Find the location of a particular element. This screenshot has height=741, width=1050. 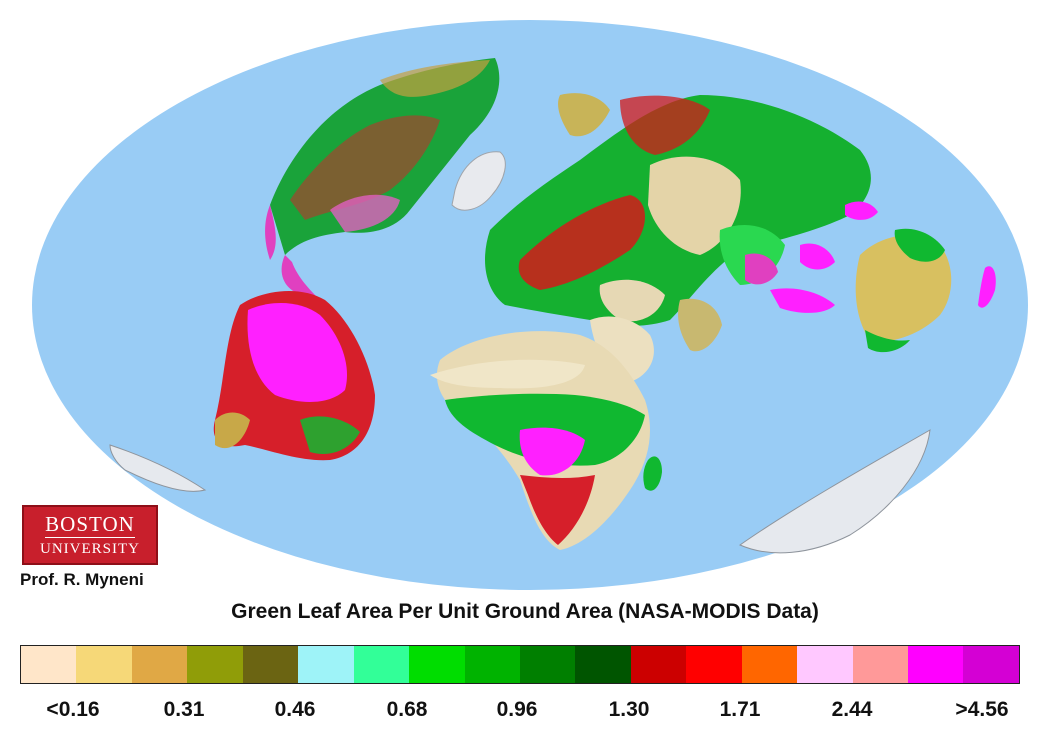

legend-tick-label: 0.31 is located at coordinates (184, 709).